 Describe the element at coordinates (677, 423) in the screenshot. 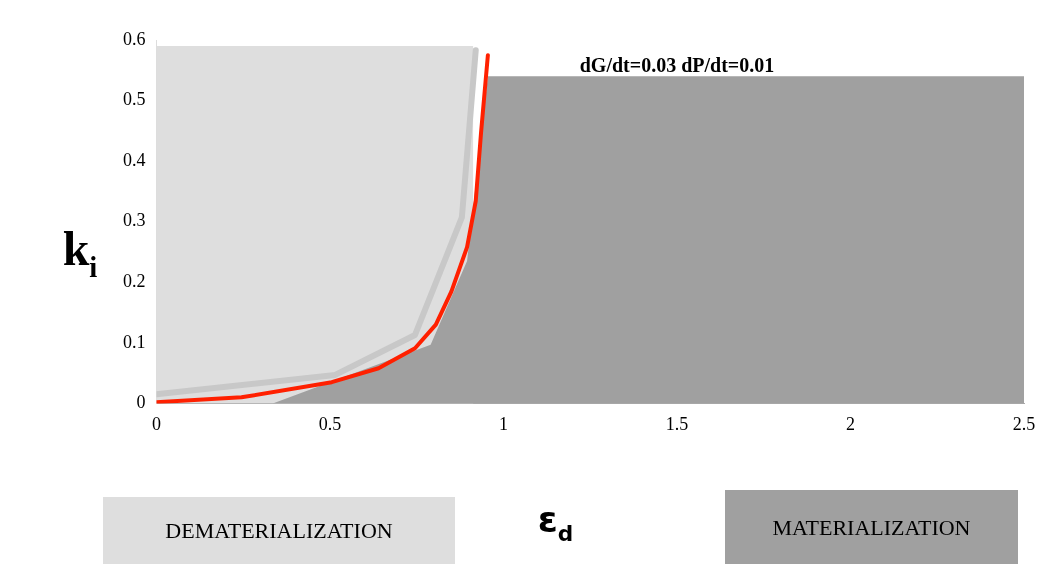

I see `x-tick-label: 1.5` at that location.